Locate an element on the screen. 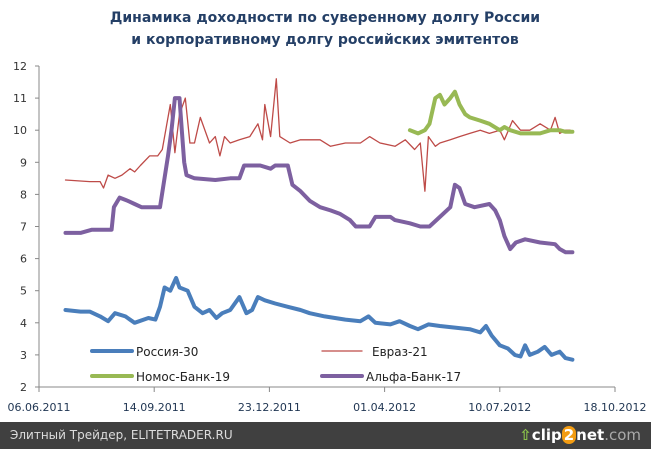 This screenshot has width=651, height=449. upload-arrow-icon: ⇧ is located at coordinates (525, 435).